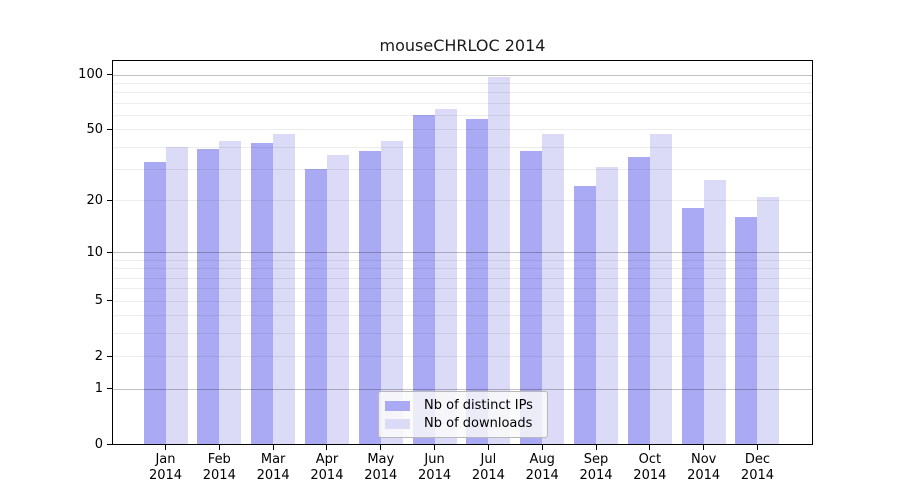  Describe the element at coordinates (94, 129) in the screenshot. I see `y-tick-label: 50` at that location.